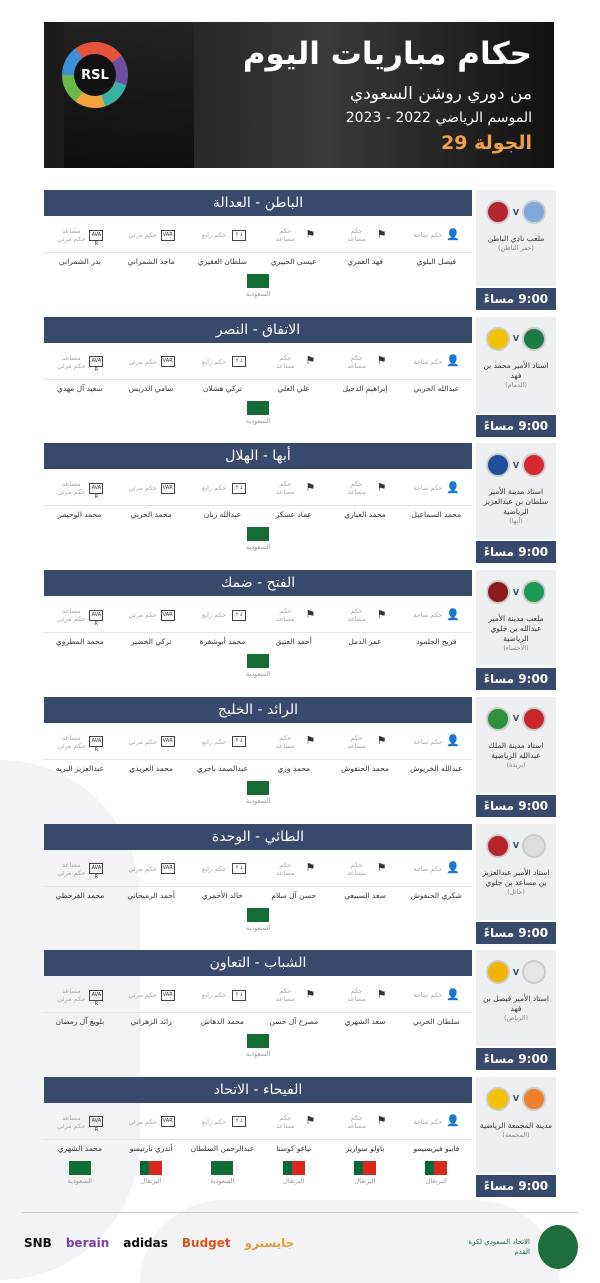 This screenshot has width=600, height=1283. I want to click on portugal-flag-icon, so click(436, 1167).